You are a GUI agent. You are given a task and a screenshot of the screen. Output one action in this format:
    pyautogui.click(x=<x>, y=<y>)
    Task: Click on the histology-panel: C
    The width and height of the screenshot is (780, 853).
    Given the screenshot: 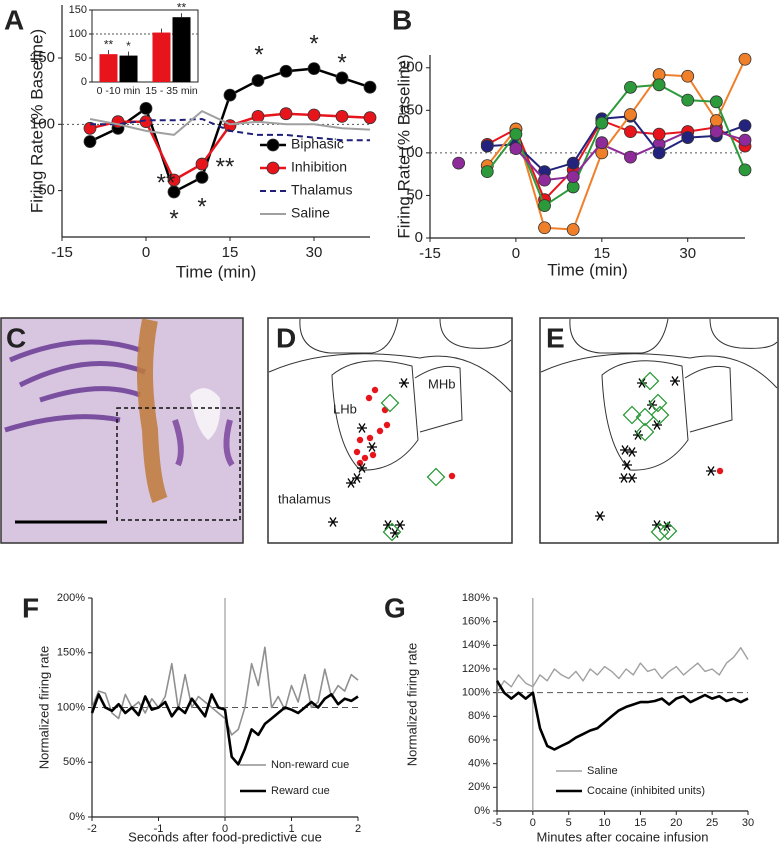 What is the action you would take?
    pyautogui.click(x=122, y=430)
    